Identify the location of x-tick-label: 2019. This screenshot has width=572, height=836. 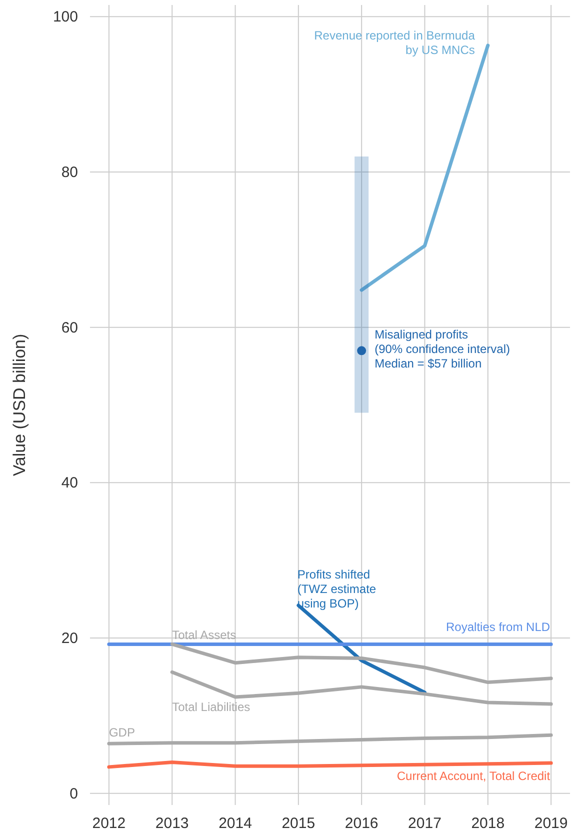
(551, 823).